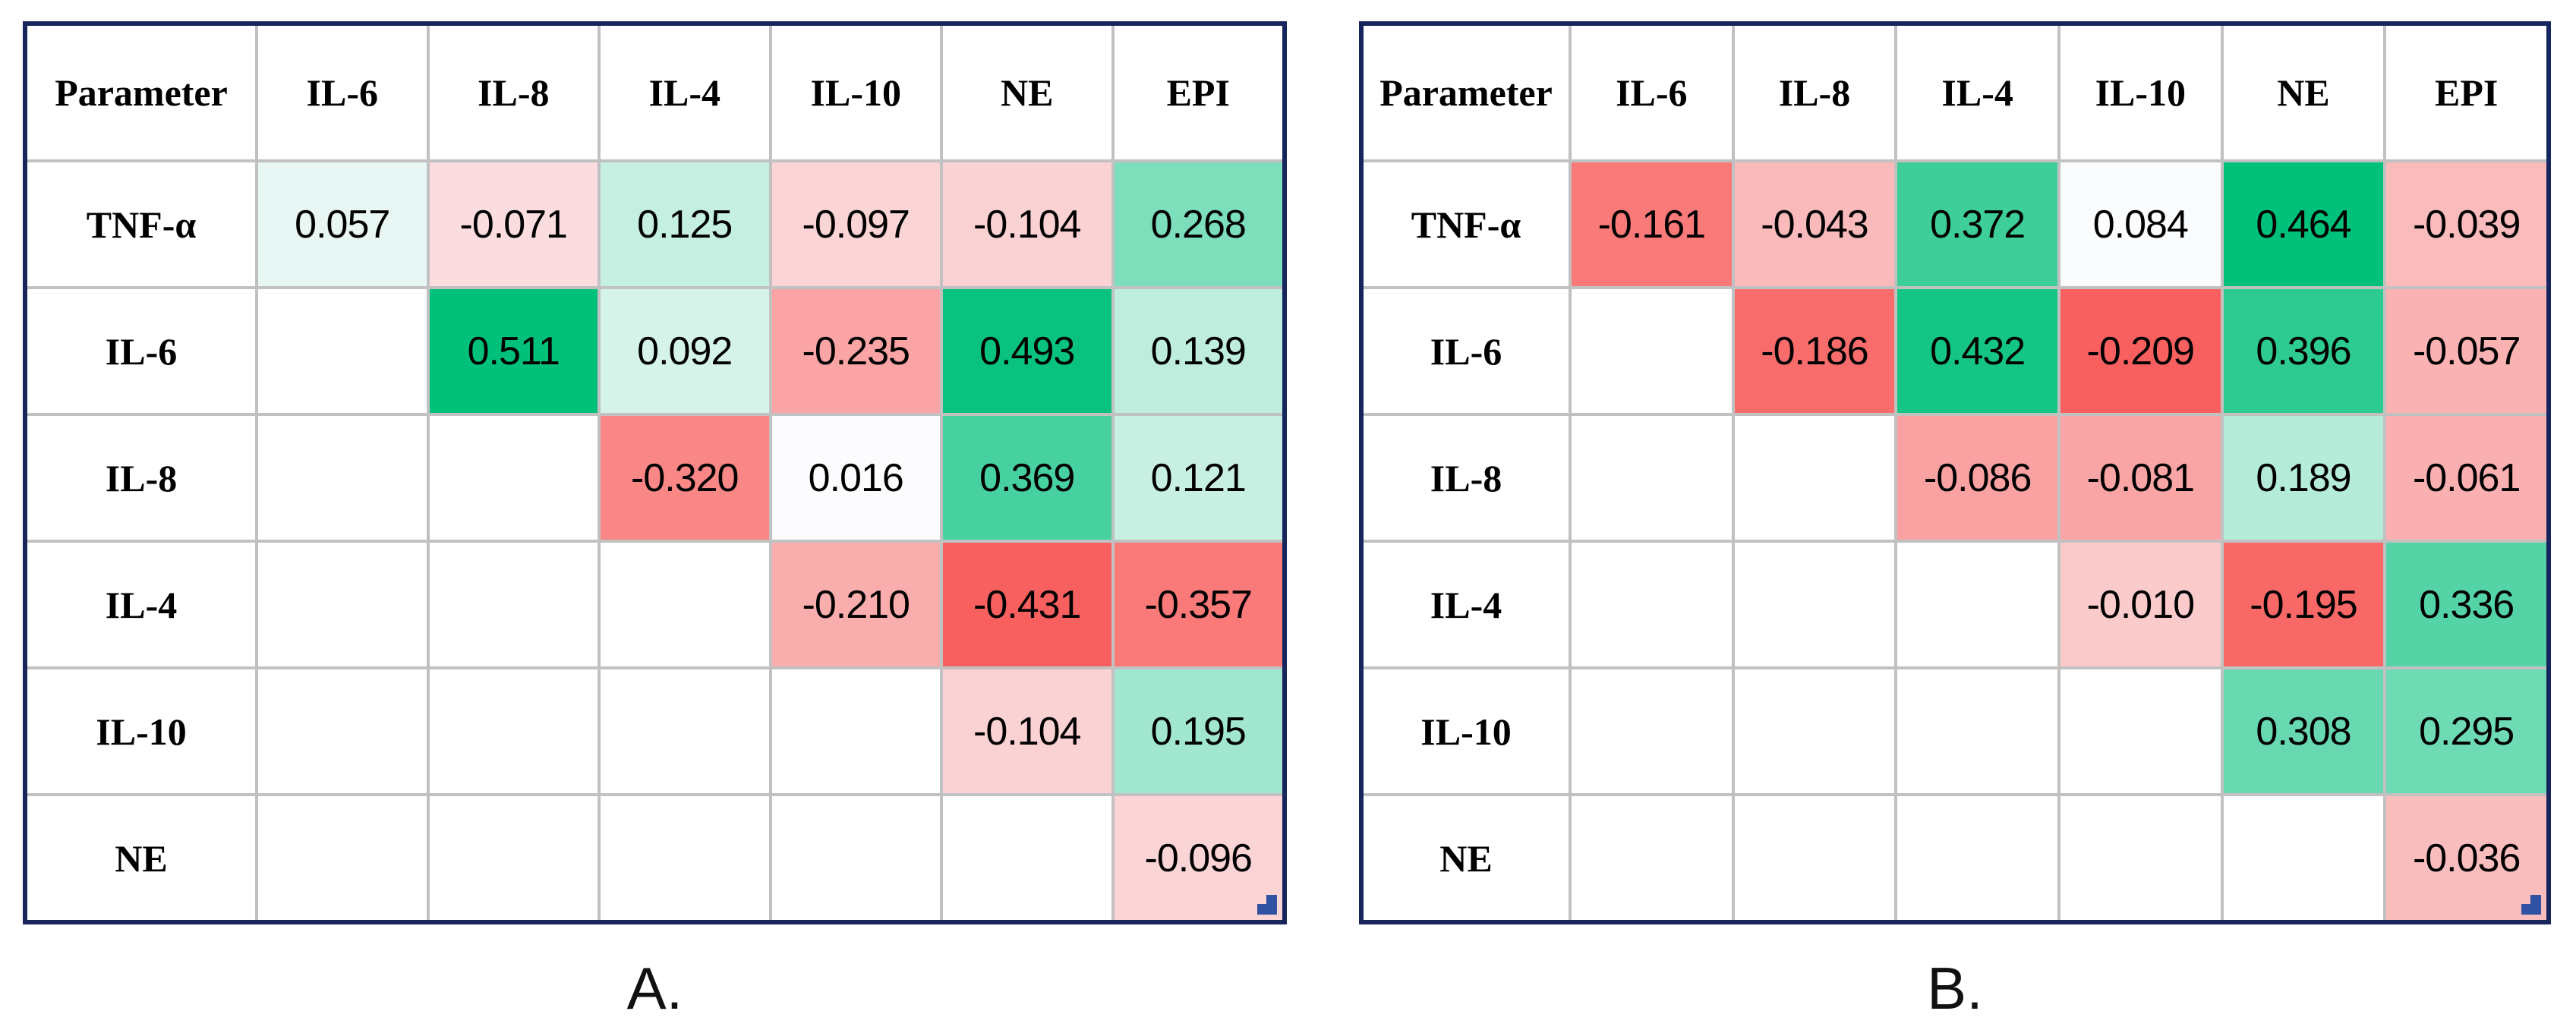 The height and width of the screenshot is (1033, 2576). I want to click on heatmap-cell: -0.071, so click(513, 224).